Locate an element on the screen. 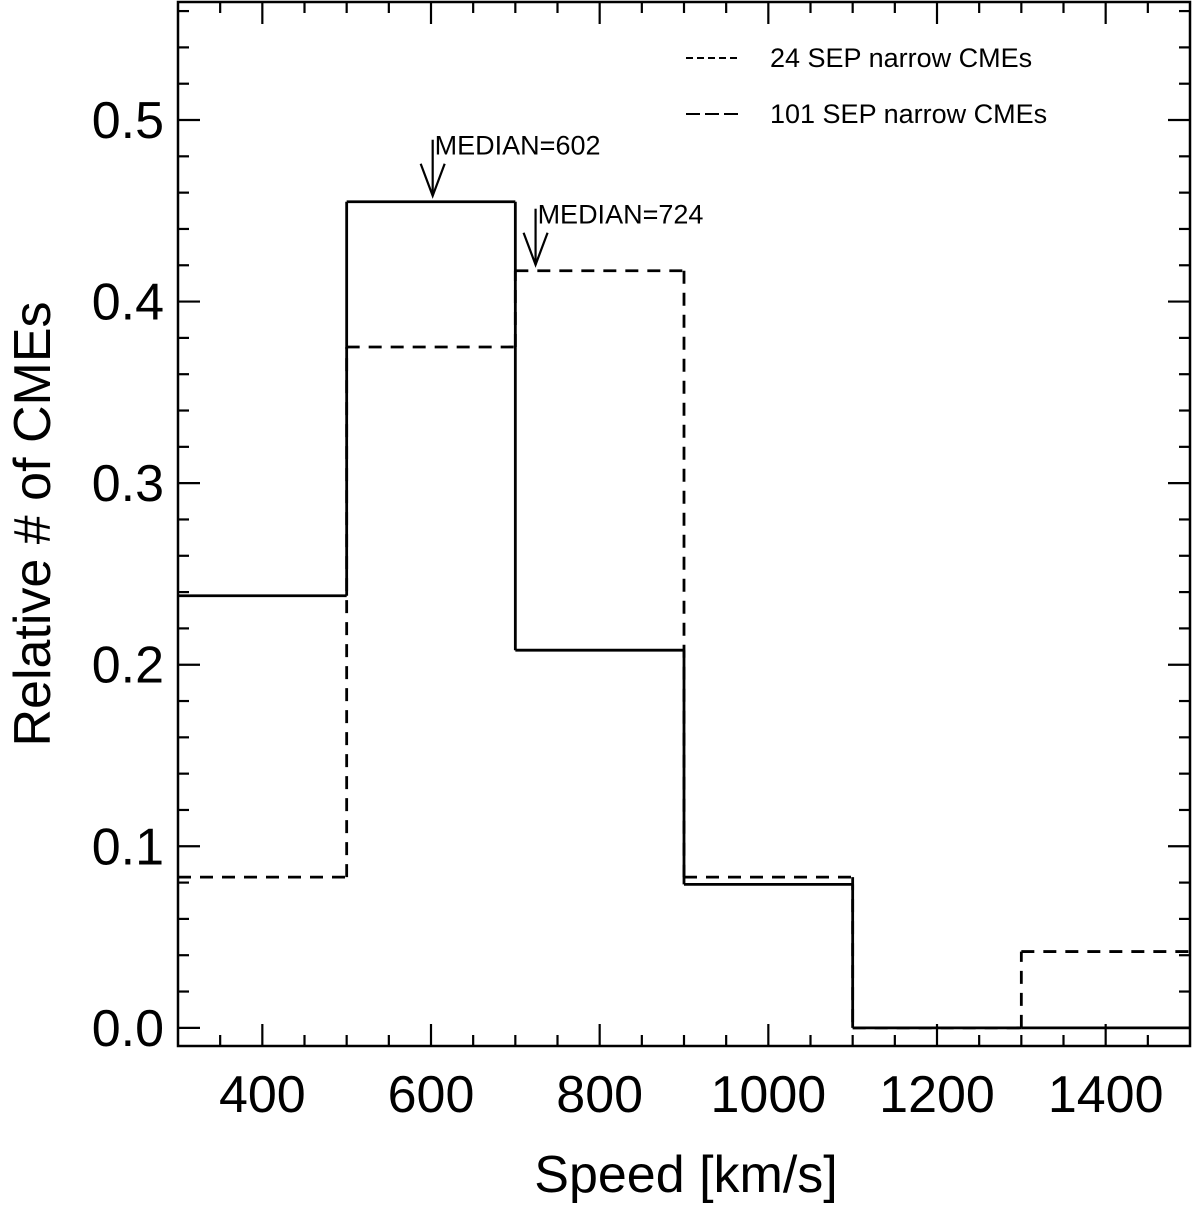 This screenshot has height=1224, width=1200. y-tick-label: 0.4 is located at coordinates (128, 303).